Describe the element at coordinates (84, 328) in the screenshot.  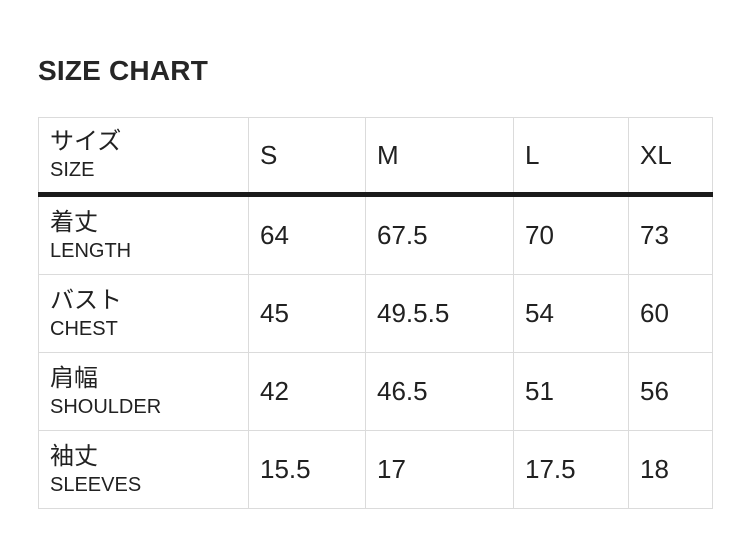
I see `row-label-chest-en: CHEST` at that location.